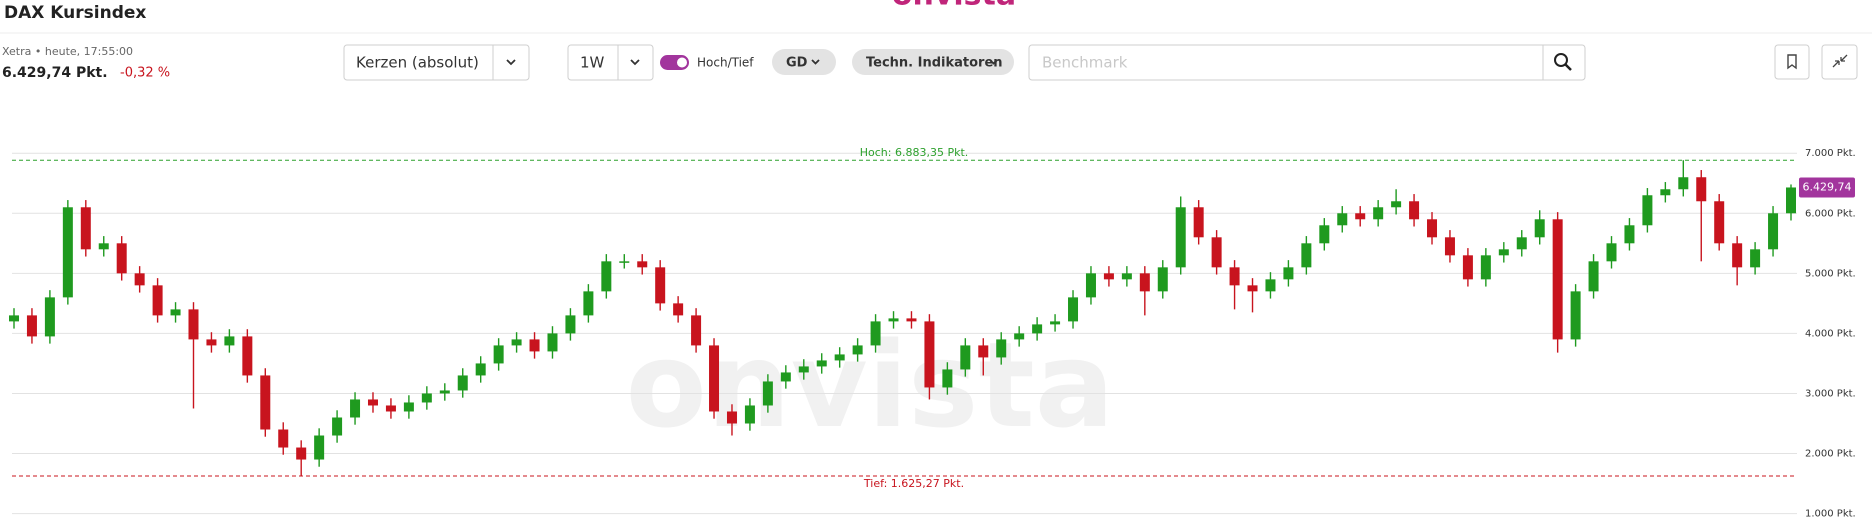 The image size is (1872, 531). I want to click on y-tick-label: 6.000 Pkt., so click(1830, 213).